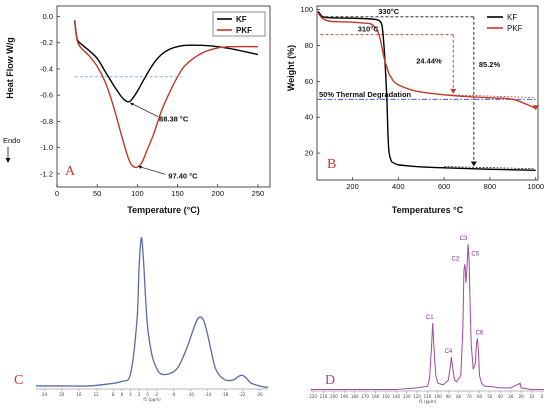 Image resolution: width=550 pixels, height=409 pixels. What do you see at coordinates (166, 61) in the screenshot?
I see `series-line-kf` at bounding box center [166, 61].